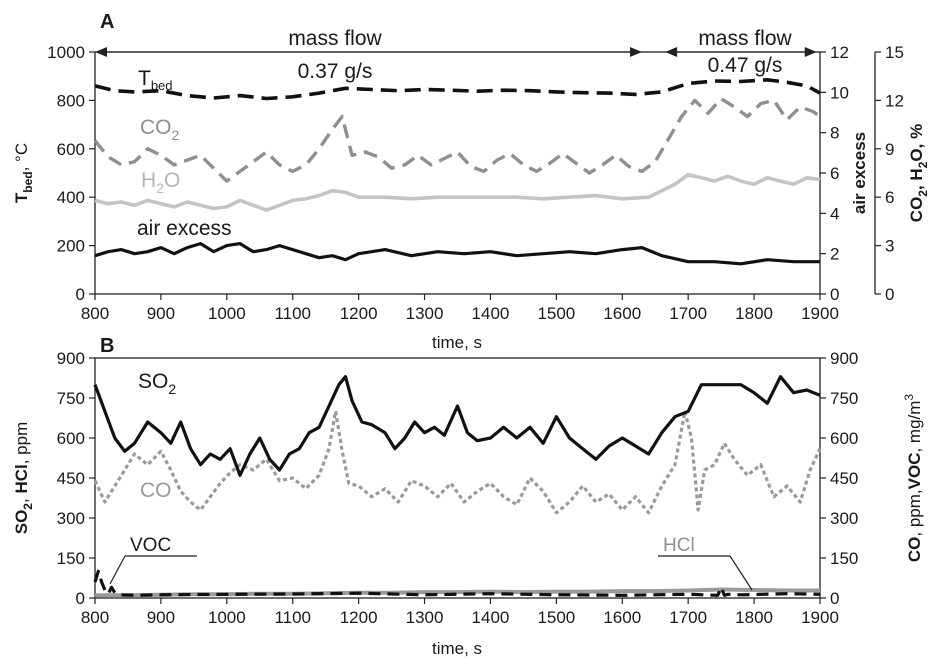 This screenshot has width=933, height=662. Describe the element at coordinates (679, 545) in the screenshot. I see `hcl-series-label: HCl` at that location.